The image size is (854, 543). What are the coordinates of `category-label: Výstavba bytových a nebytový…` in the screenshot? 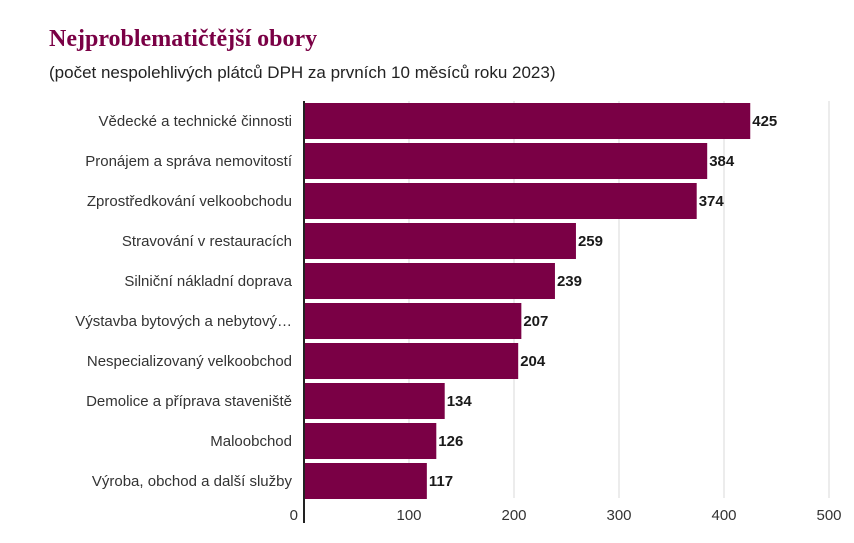 It's located at (183, 321).